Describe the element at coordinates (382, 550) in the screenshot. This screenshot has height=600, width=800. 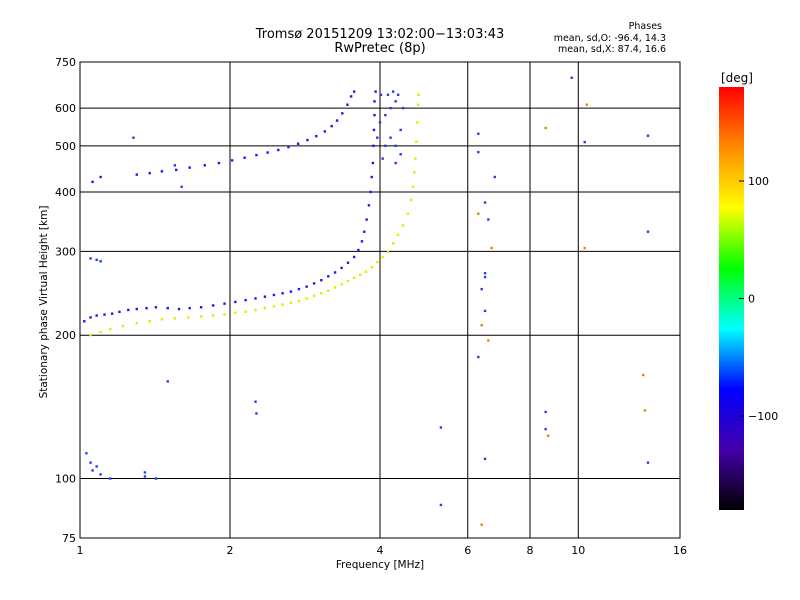
I see `x-axis-ticks: 1 2 4 6 8 10 16` at that location.